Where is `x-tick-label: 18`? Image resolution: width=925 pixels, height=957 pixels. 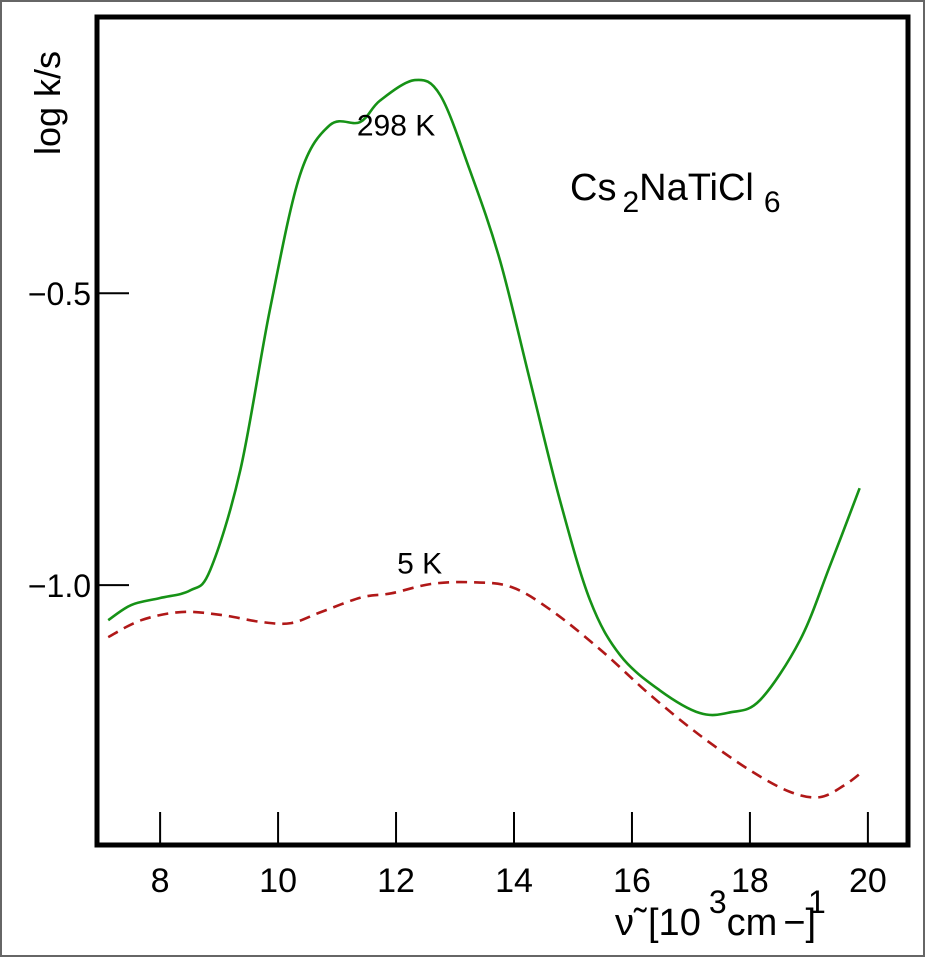 x-tick-label: 18 is located at coordinates (750, 881).